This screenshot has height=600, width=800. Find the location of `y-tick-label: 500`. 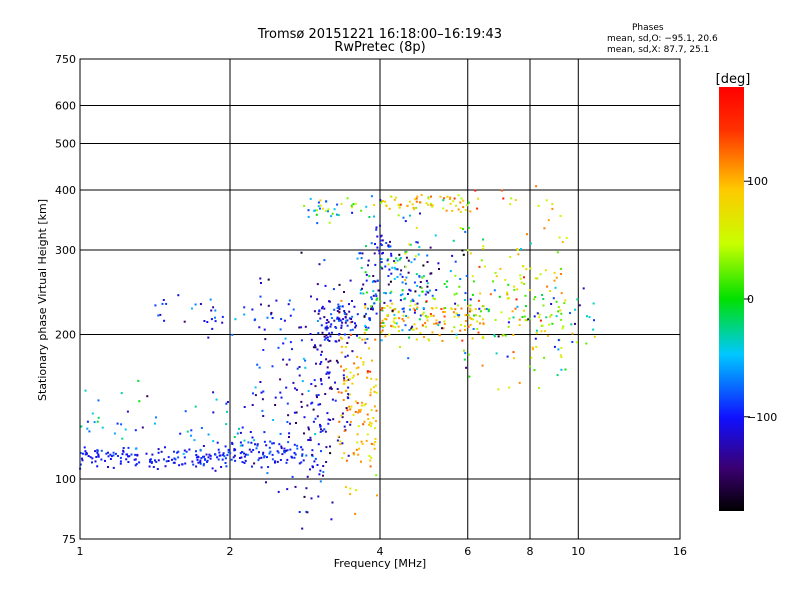

y-tick-label: 500 is located at coordinates (65, 144).